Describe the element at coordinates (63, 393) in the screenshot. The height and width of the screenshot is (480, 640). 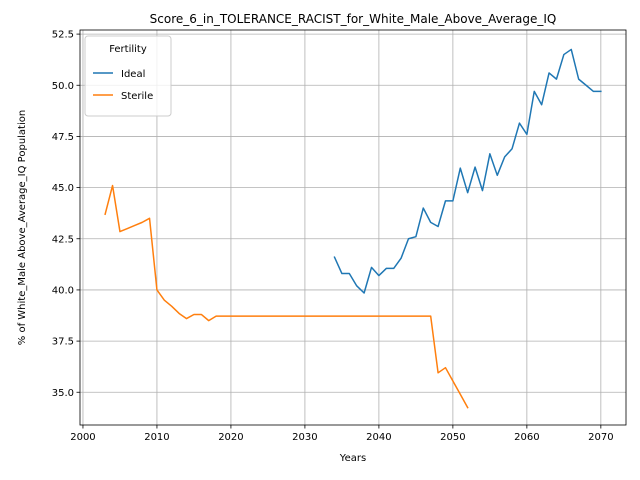
I see `y-tick-label: 35.0` at that location.